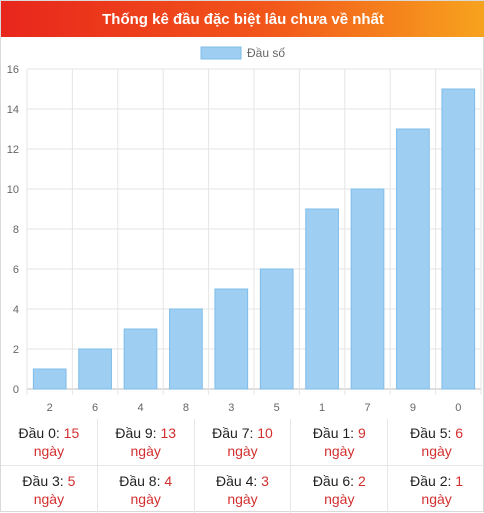  What do you see at coordinates (459, 433) in the screenshot?
I see `stat-value: 6` at bounding box center [459, 433].